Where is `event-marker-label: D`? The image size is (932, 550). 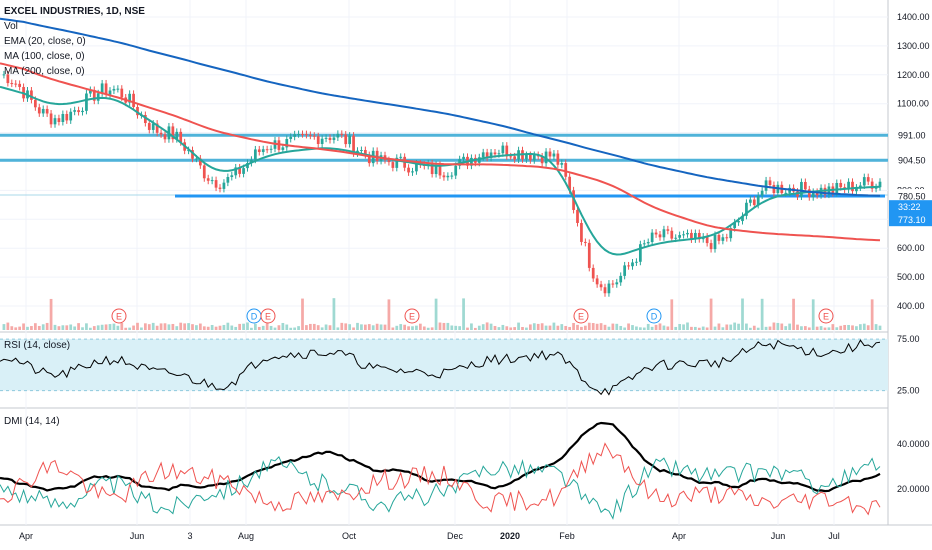
event-marker-label: D is located at coordinates (654, 317).